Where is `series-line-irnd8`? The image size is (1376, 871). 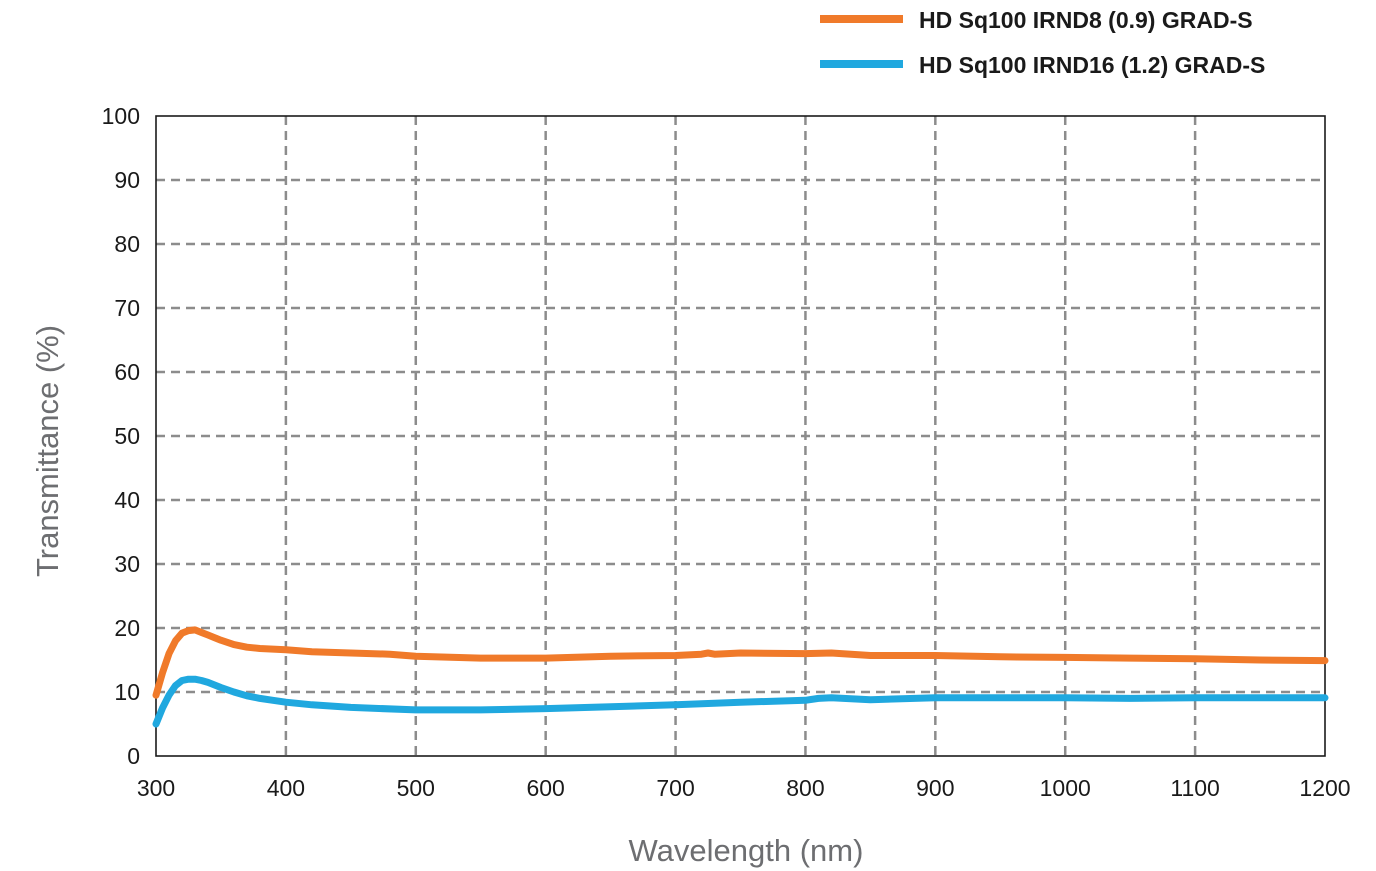 series-line-irnd8 is located at coordinates (740, 662).